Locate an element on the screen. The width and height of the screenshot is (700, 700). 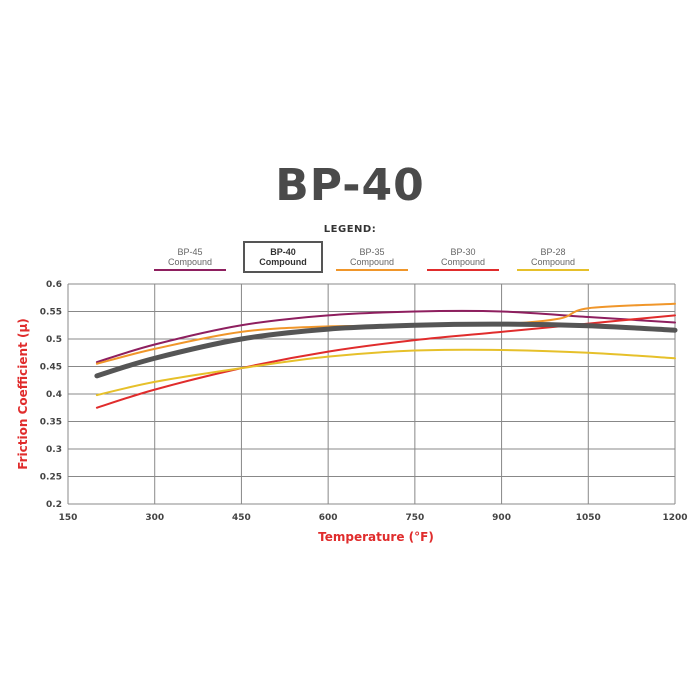
legend-label-line1: BP-35 is located at coordinates (372, 252).